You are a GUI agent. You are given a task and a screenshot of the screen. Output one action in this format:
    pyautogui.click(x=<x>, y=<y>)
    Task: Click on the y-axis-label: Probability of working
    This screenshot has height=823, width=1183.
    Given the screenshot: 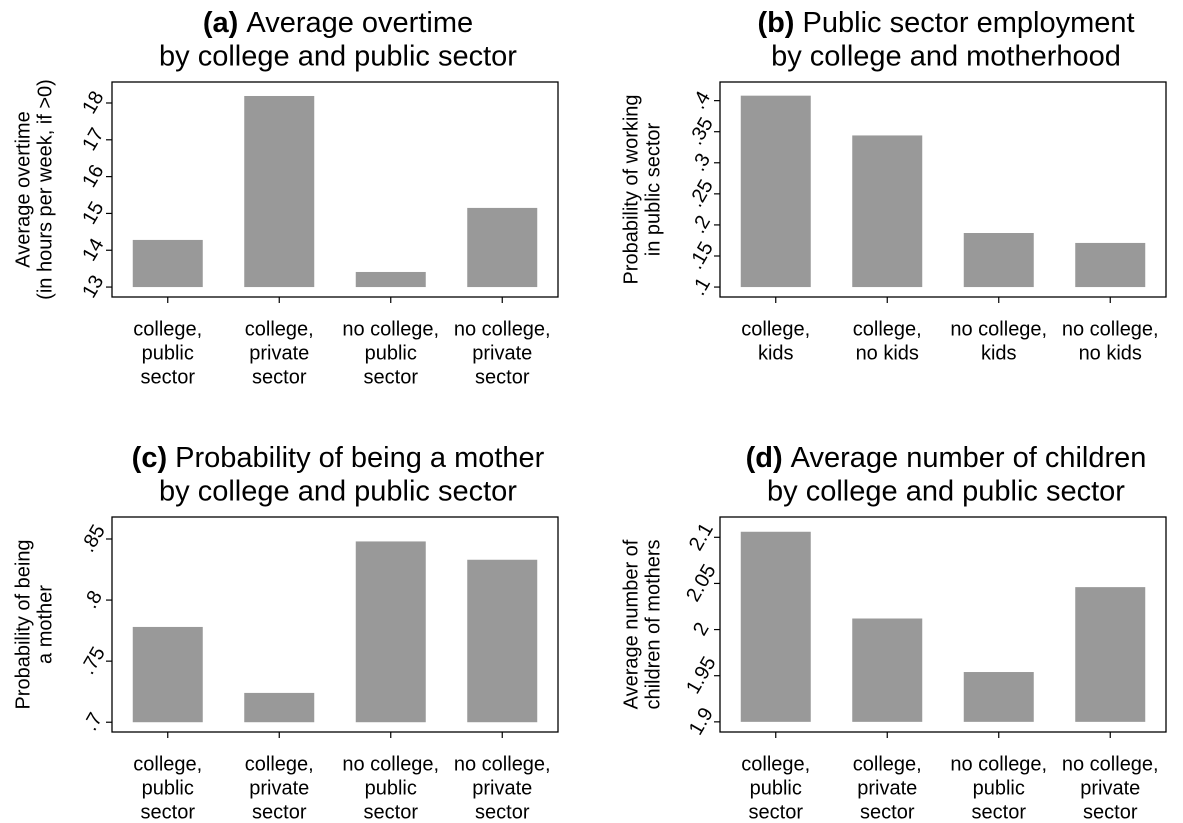 What is the action you would take?
    pyautogui.click(x=631, y=189)
    